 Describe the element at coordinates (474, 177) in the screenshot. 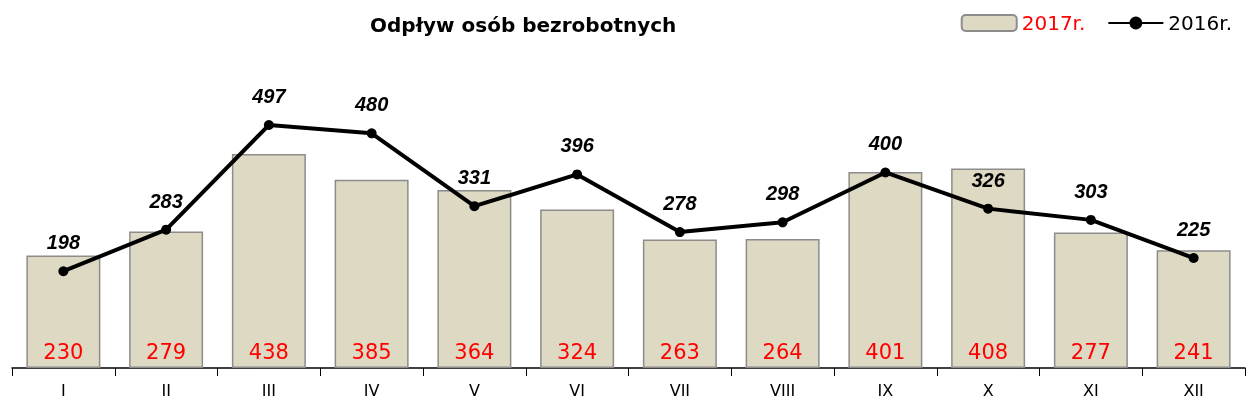

I see `data-label: 331` at that location.